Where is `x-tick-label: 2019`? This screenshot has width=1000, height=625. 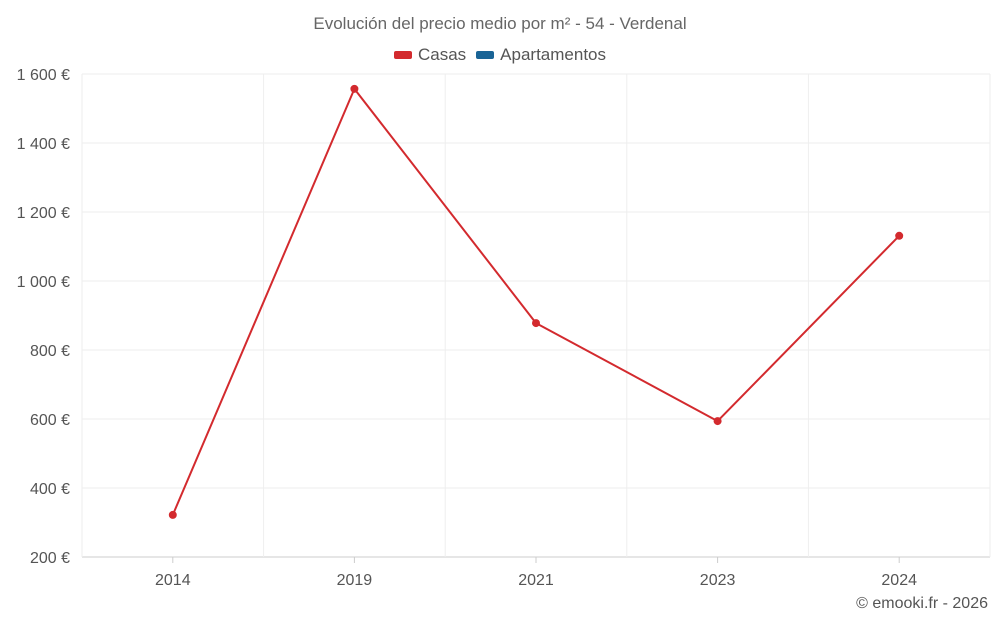
x-tick-label: 2019 is located at coordinates (355, 580).